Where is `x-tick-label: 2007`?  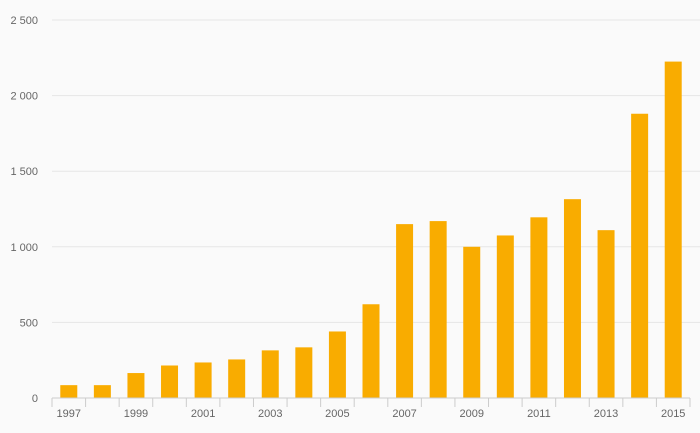
x-tick-label: 2007 is located at coordinates (404, 414).